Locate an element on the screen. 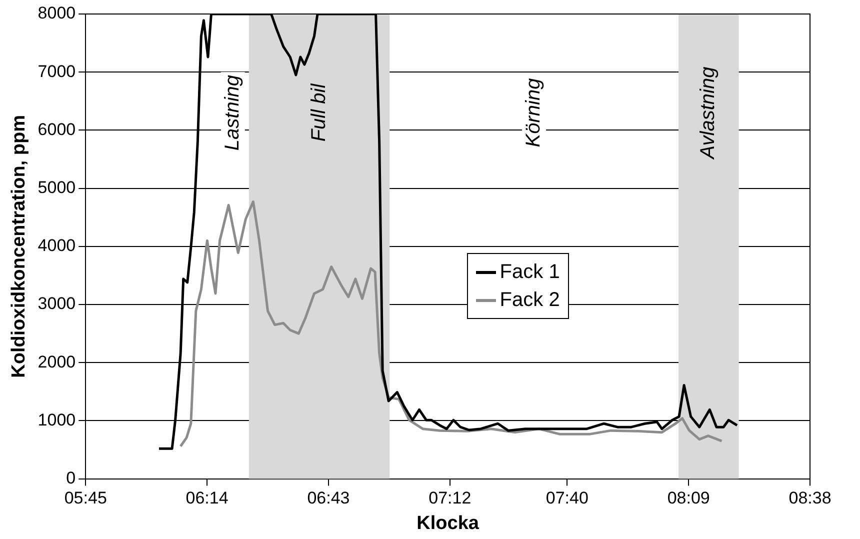 The width and height of the screenshot is (860, 539). x-axis-title: Klocka is located at coordinates (448, 523).